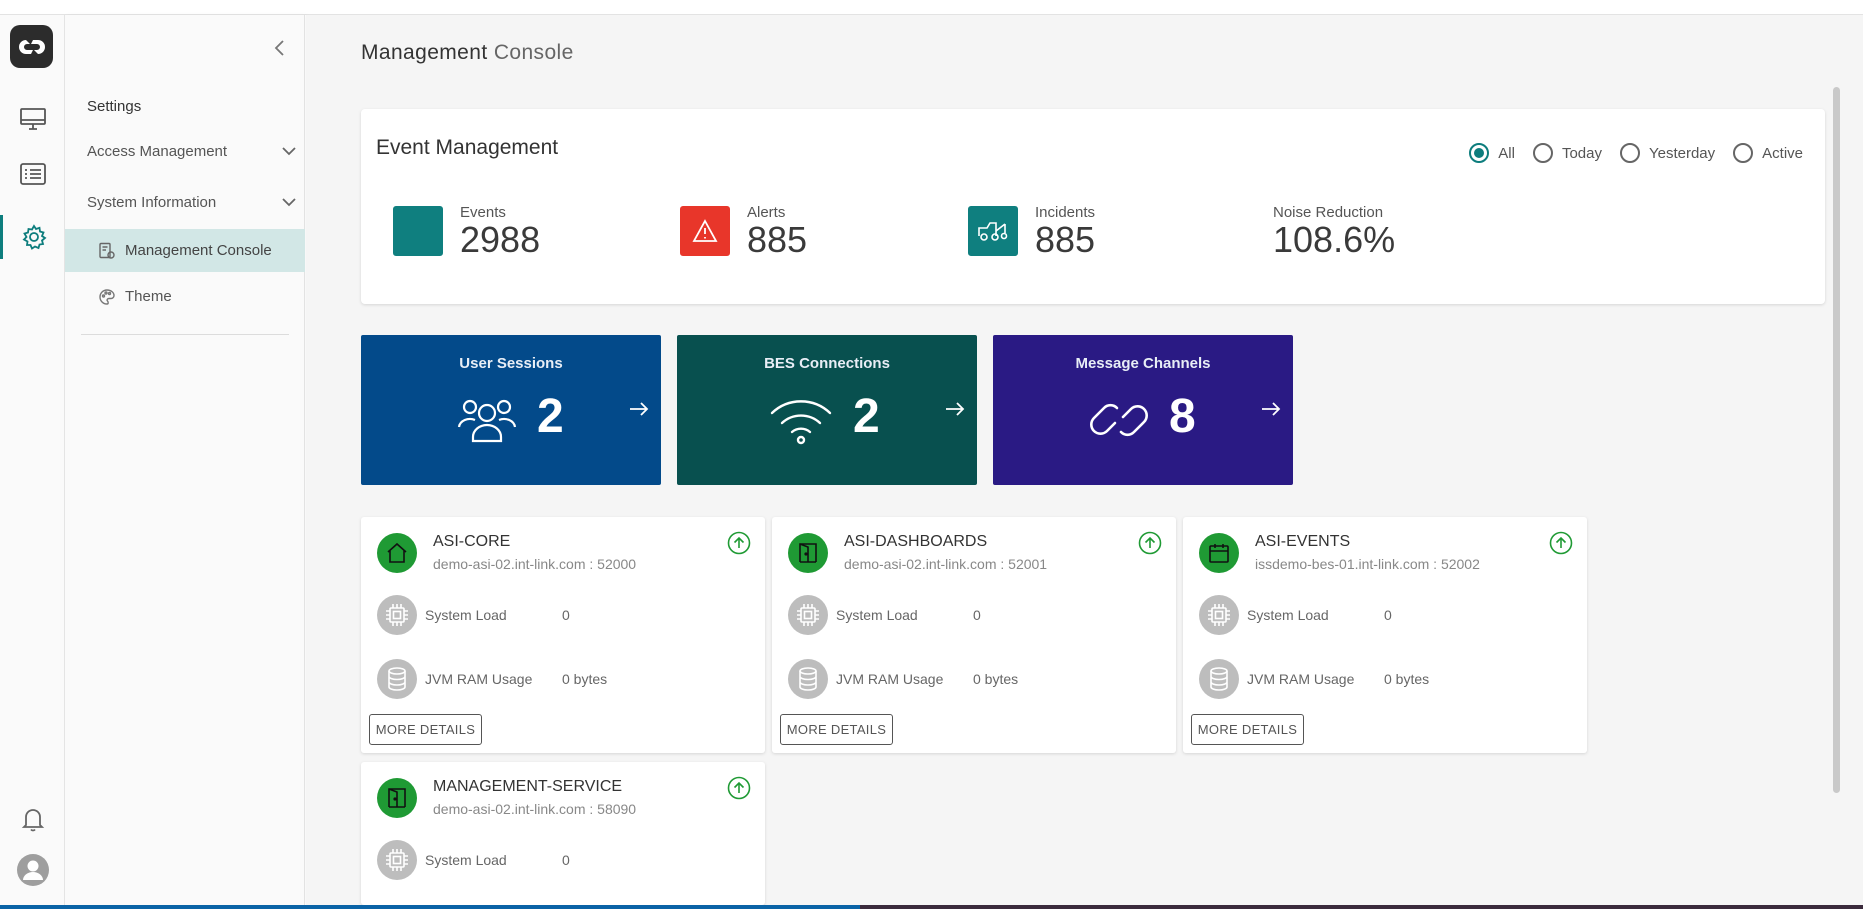 This screenshot has width=1863, height=909. I want to click on tow-truck-icon, so click(993, 231).